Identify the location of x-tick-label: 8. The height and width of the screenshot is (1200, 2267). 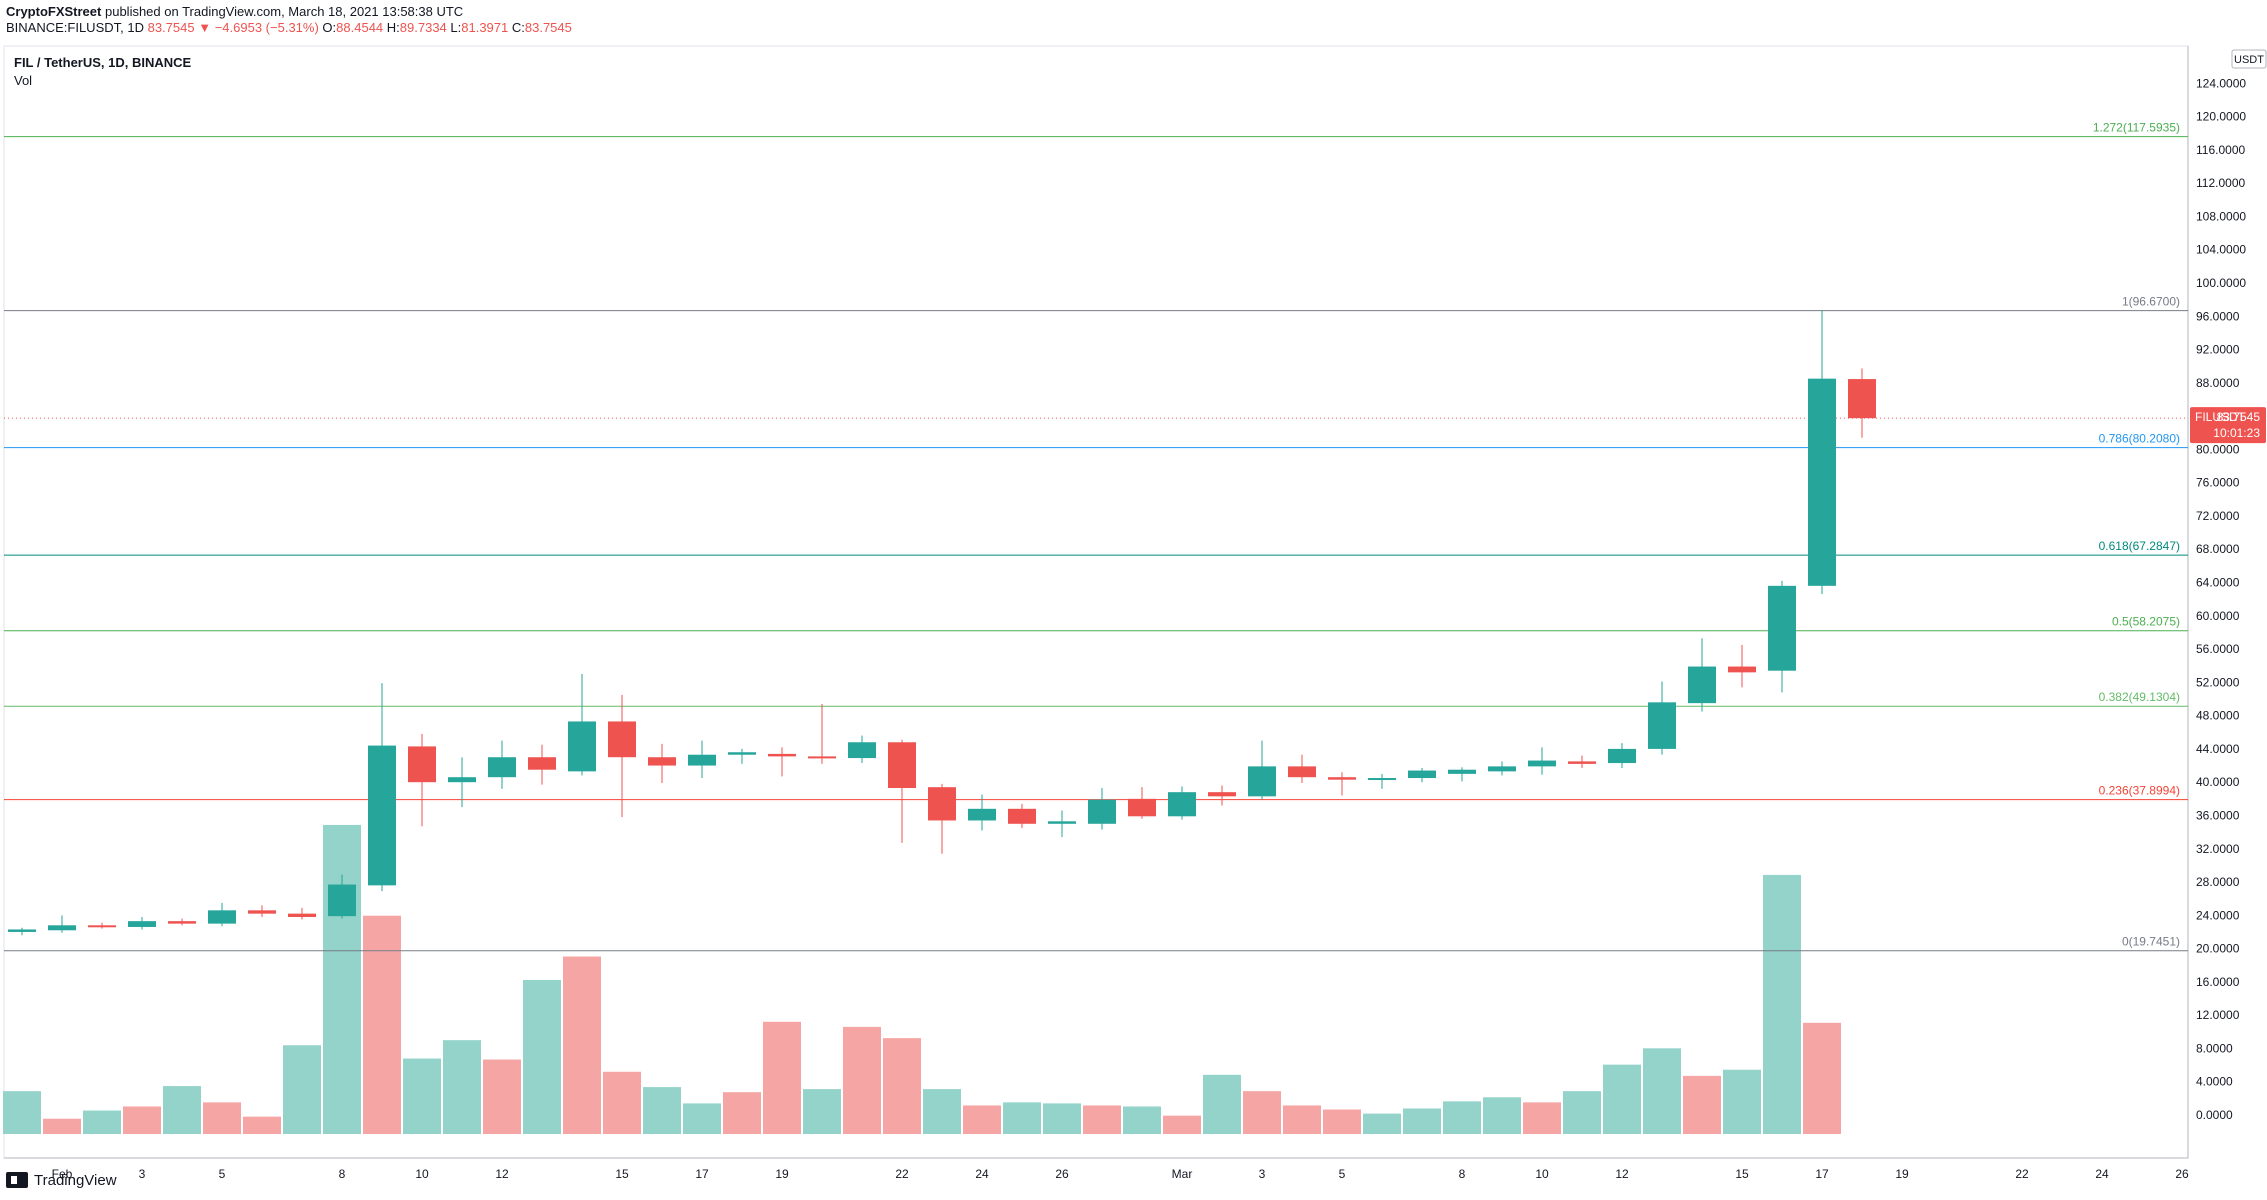
(342, 1174).